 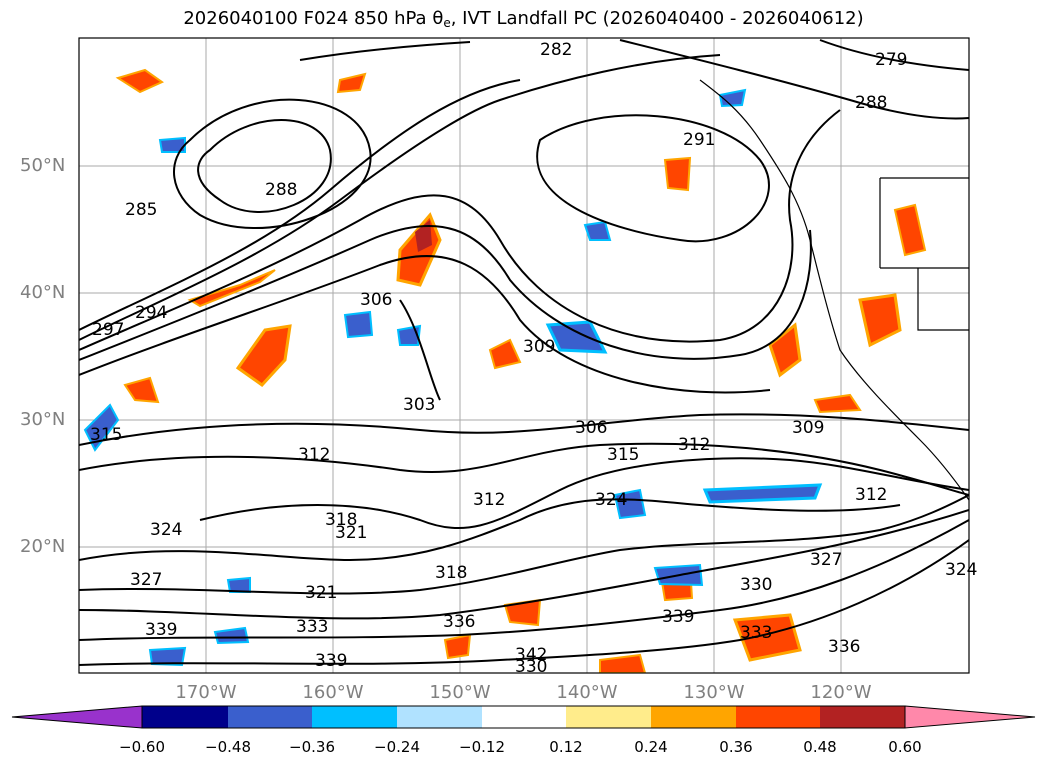 I want to click on contour-label: 291, so click(x=699, y=140).